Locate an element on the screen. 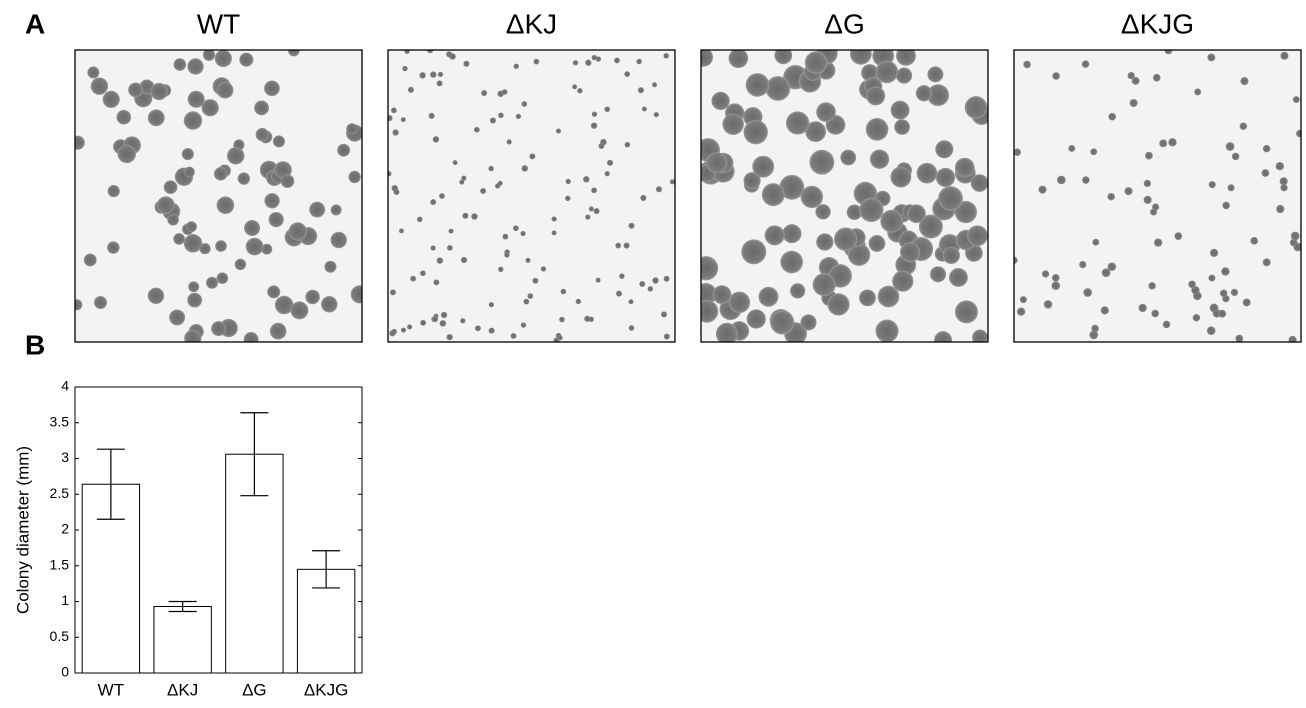  image-title: ΔKJ is located at coordinates (531, 23).